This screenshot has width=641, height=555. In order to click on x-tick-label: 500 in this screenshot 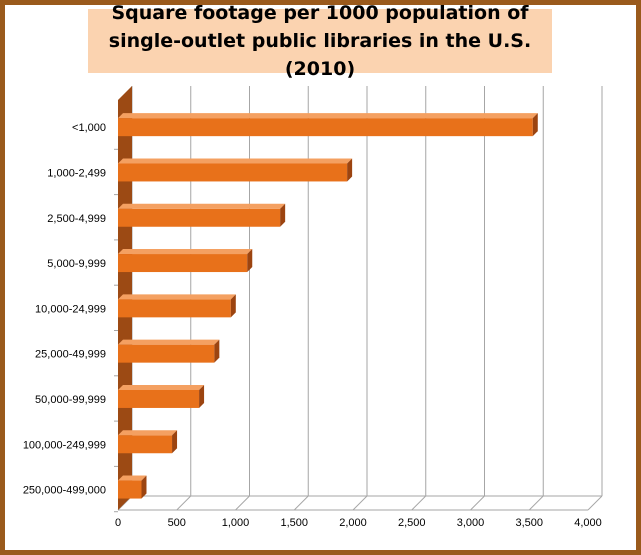, I will do `click(177, 523)`.